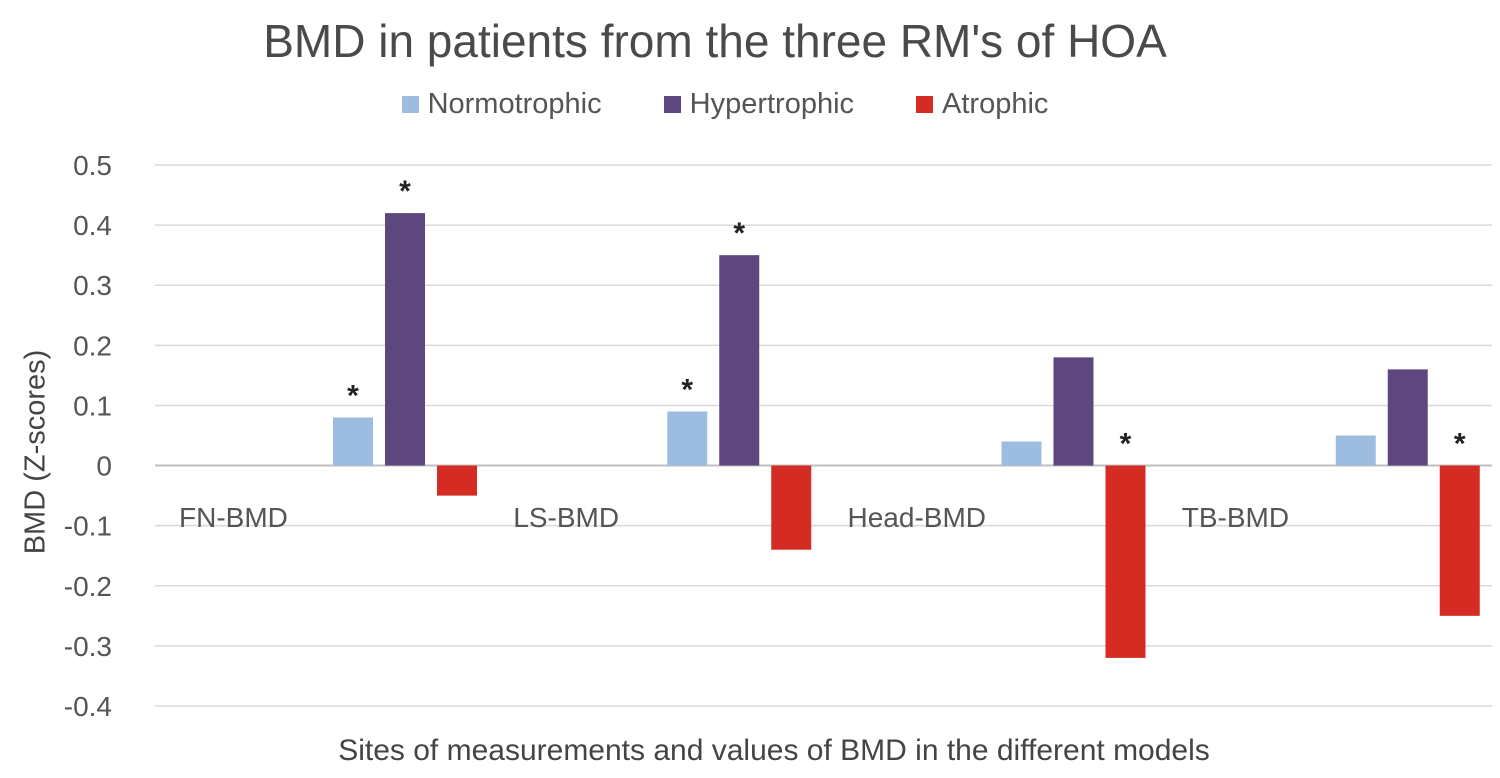 Image resolution: width=1500 pixels, height=778 pixels. I want to click on x-category-label: Head-BMD, so click(917, 517).